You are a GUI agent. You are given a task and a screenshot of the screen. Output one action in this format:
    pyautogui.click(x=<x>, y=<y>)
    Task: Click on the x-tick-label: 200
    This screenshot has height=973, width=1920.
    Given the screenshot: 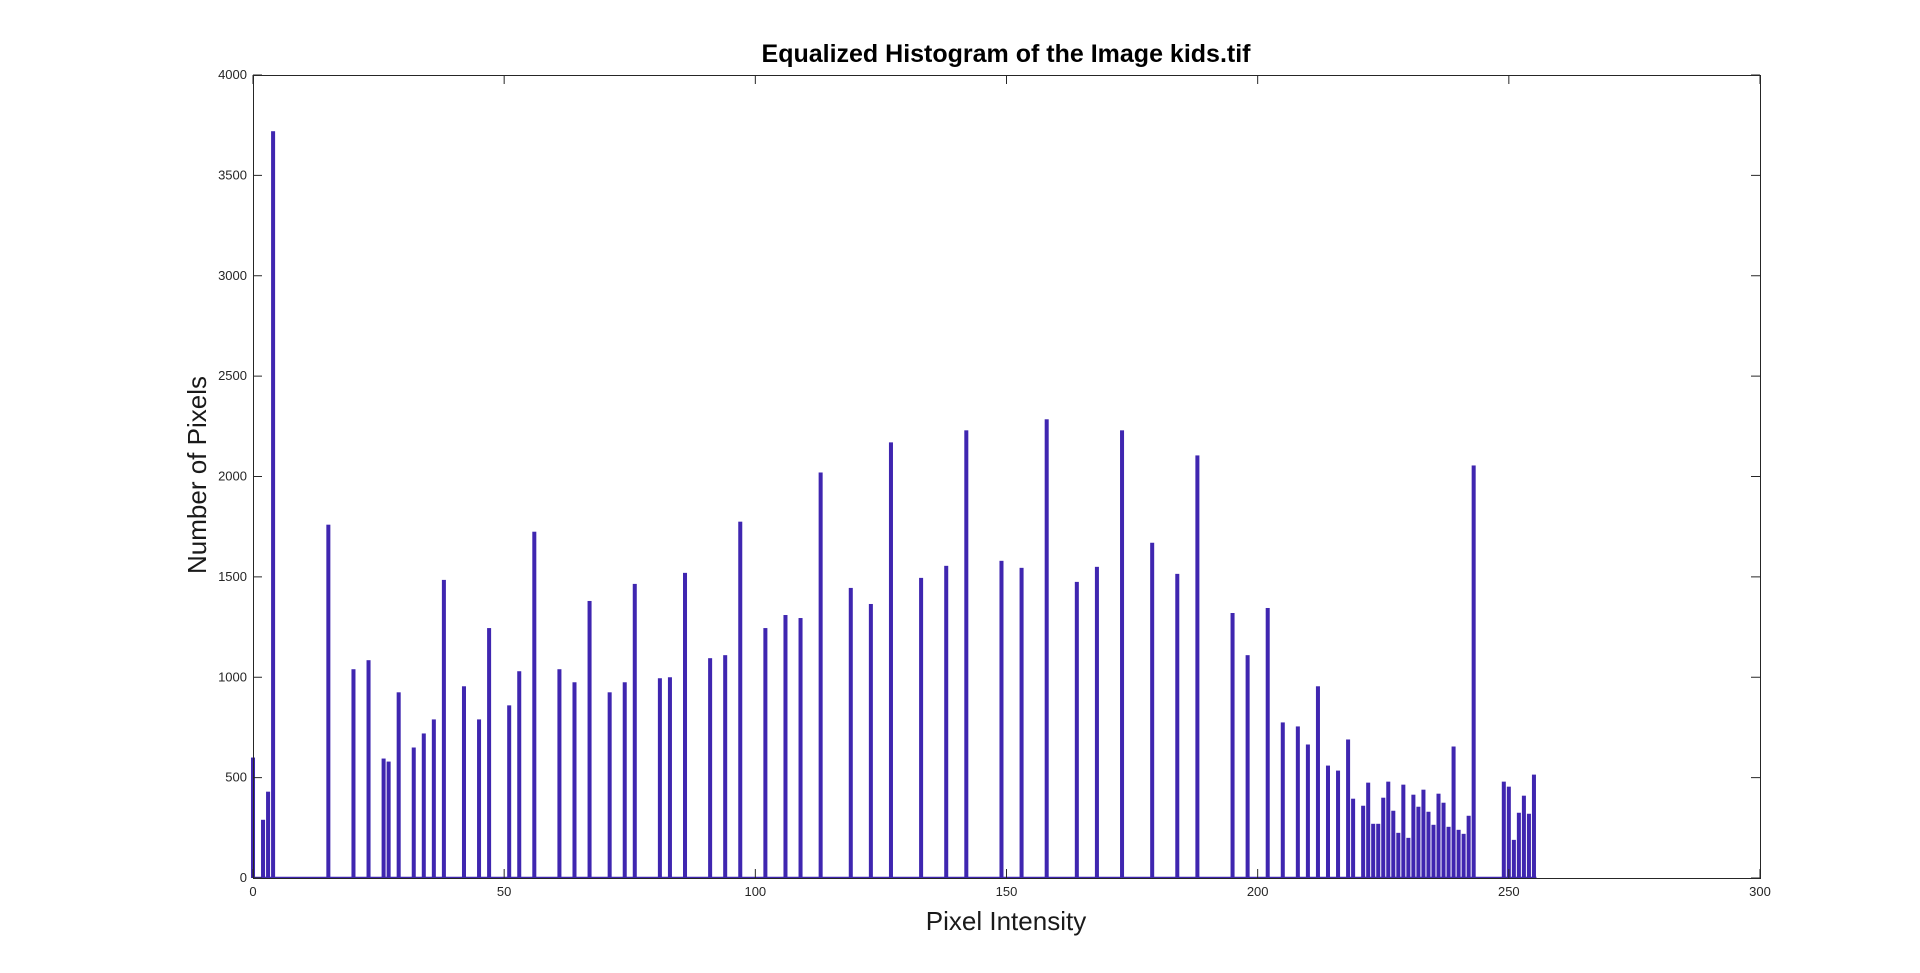 What is the action you would take?
    pyautogui.click(x=1258, y=891)
    